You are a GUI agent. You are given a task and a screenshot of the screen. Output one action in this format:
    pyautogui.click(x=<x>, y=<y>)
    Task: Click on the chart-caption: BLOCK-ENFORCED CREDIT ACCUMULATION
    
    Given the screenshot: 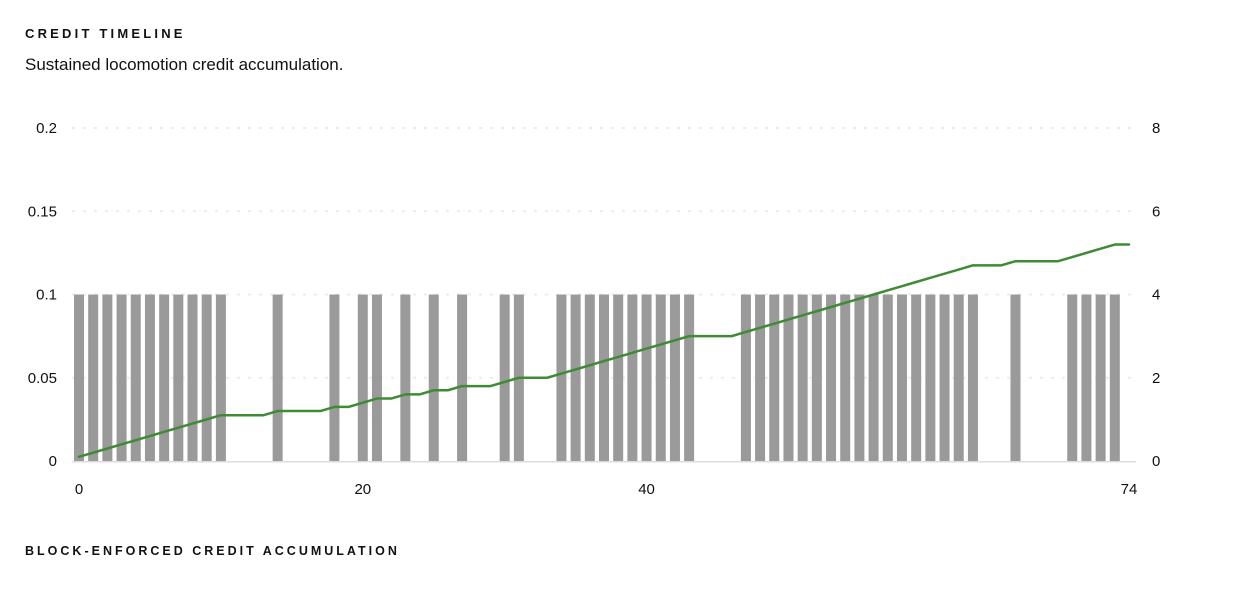 What is the action you would take?
    pyautogui.click(x=212, y=551)
    